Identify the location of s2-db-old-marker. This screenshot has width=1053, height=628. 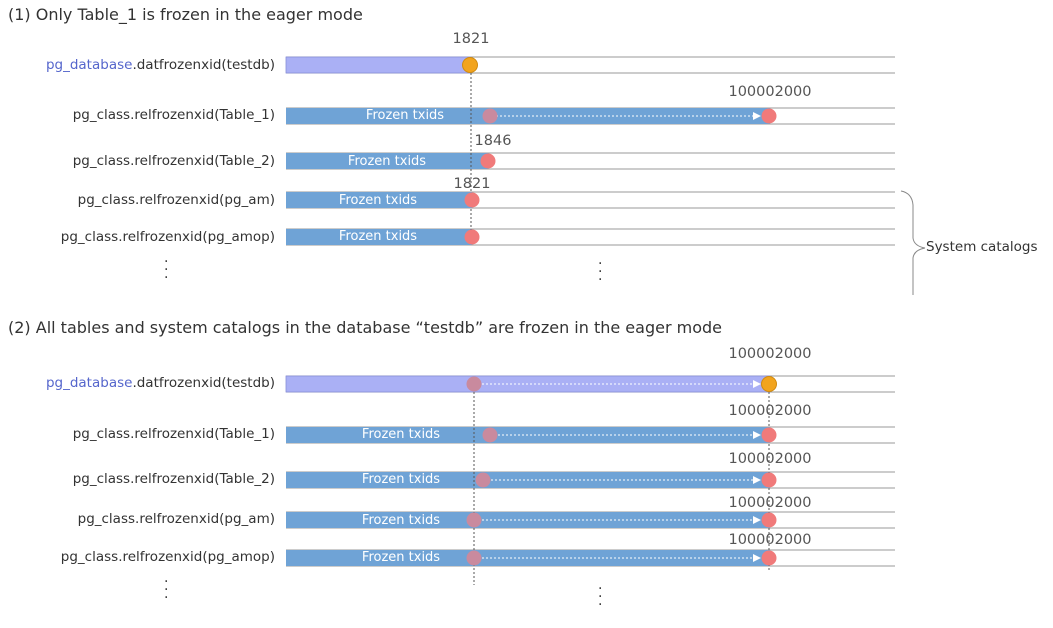
(474, 384).